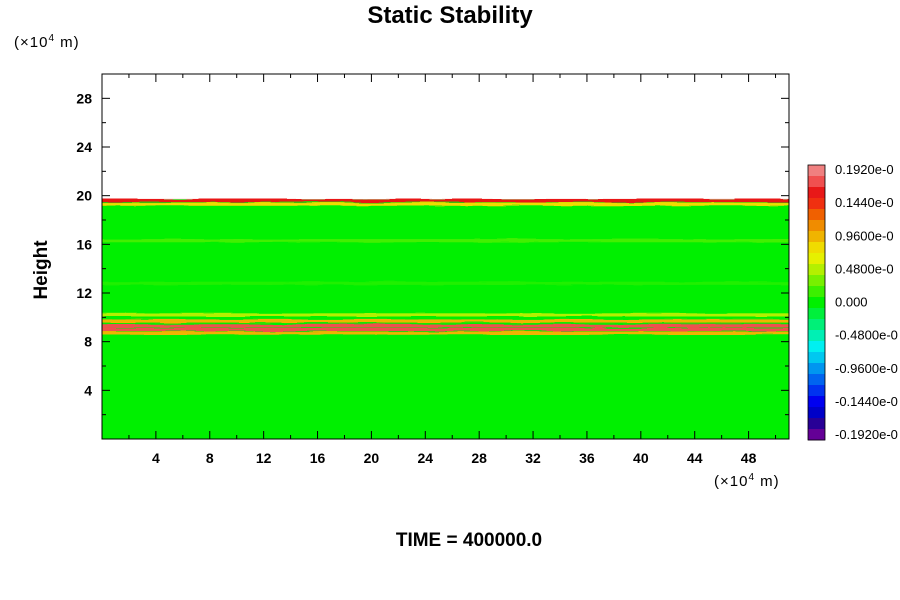 The width and height of the screenshot is (900, 600). What do you see at coordinates (84, 98) in the screenshot?
I see `y-tick-label-6: 28` at bounding box center [84, 98].